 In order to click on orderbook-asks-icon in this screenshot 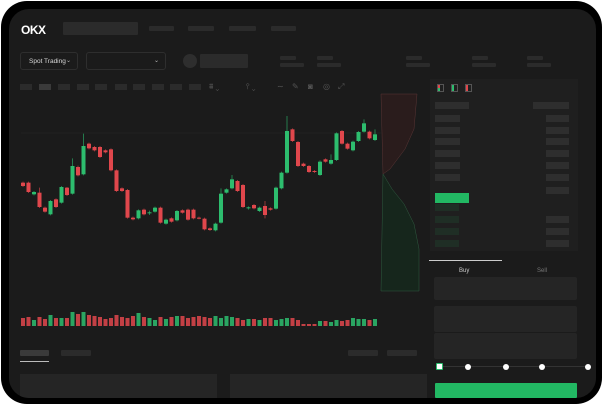, I will do `click(468, 88)`.